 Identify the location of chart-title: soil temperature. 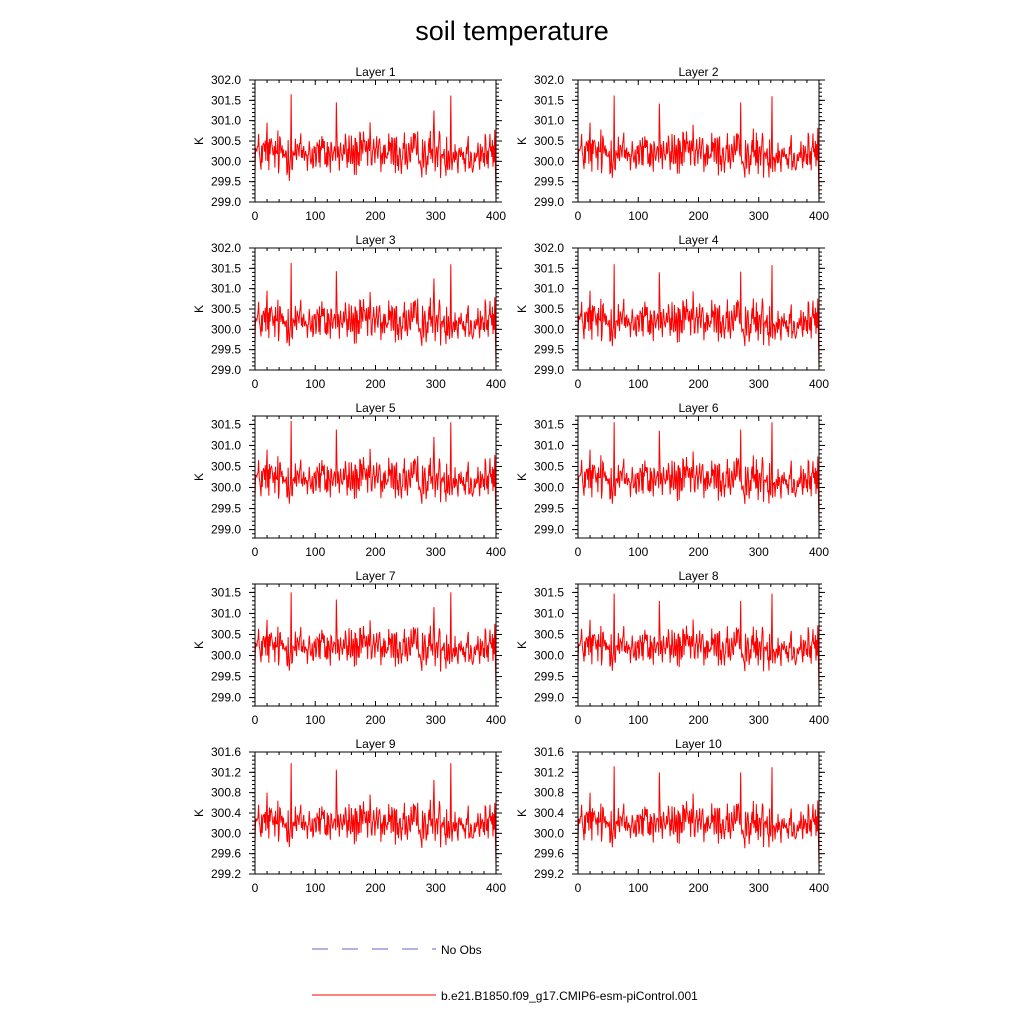
(512, 31).